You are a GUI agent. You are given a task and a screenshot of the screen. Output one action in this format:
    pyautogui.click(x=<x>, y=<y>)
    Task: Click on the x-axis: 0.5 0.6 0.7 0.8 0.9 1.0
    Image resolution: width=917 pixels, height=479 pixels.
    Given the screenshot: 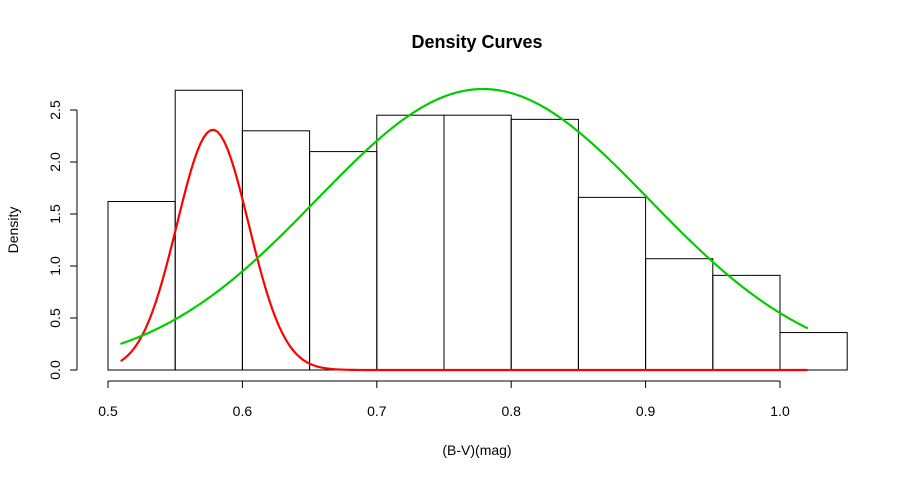 What is the action you would take?
    pyautogui.click(x=444, y=399)
    